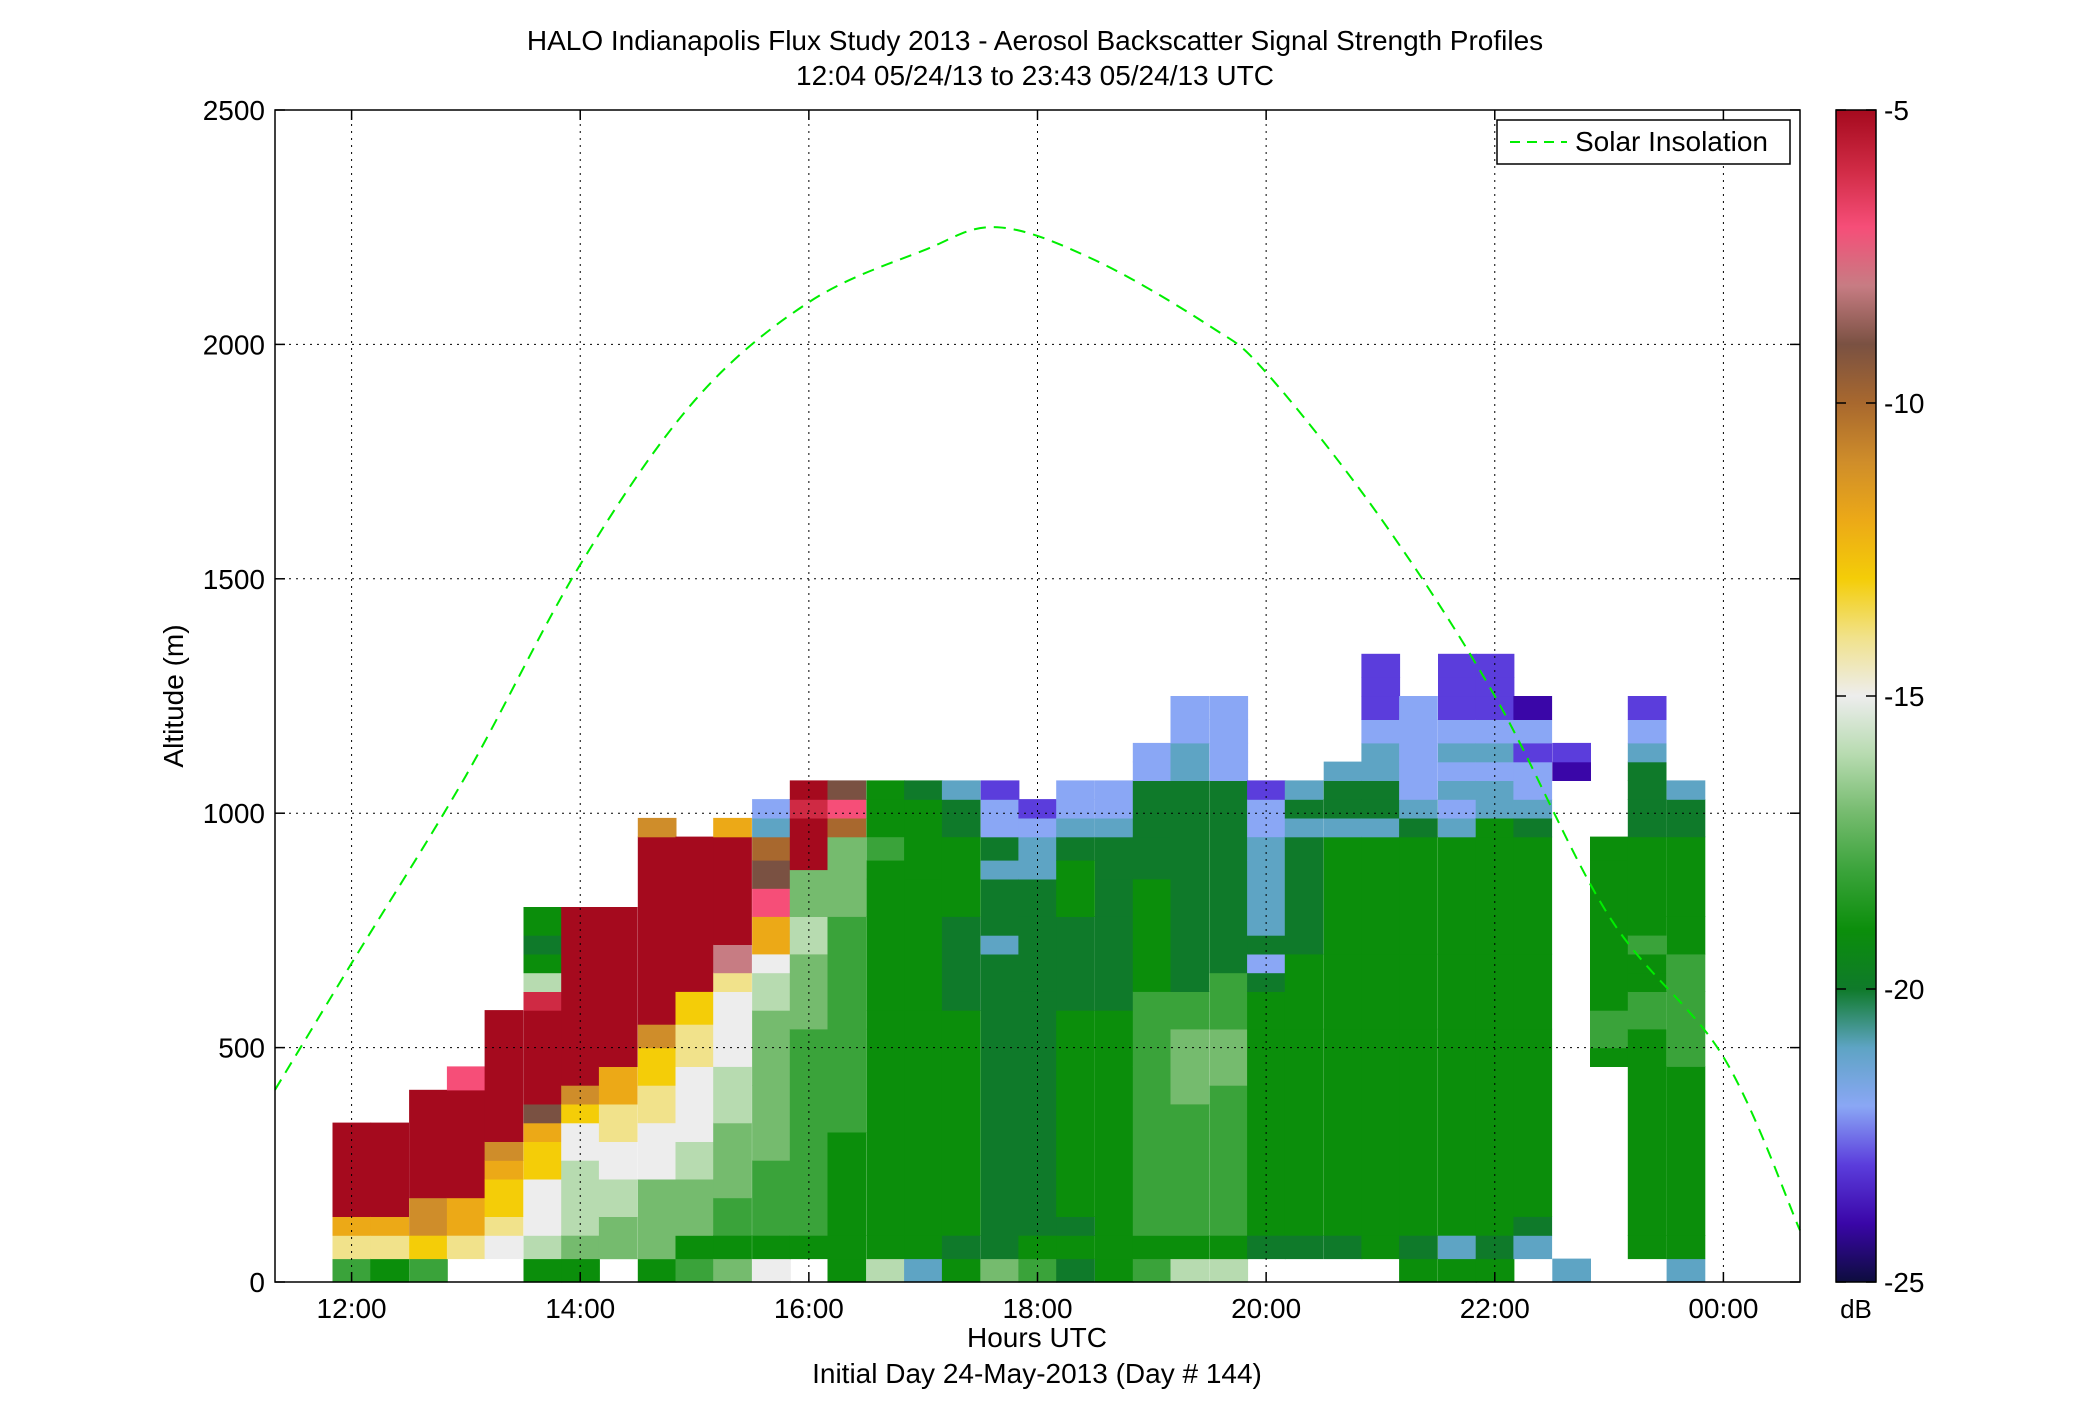  Describe the element at coordinates (234, 344) in the screenshot. I see `y-tick-label: 2000` at that location.